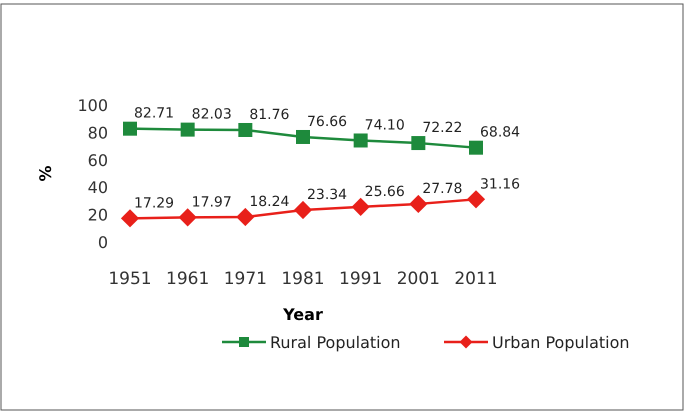  I want to click on data-label: 17.29, so click(154, 203).